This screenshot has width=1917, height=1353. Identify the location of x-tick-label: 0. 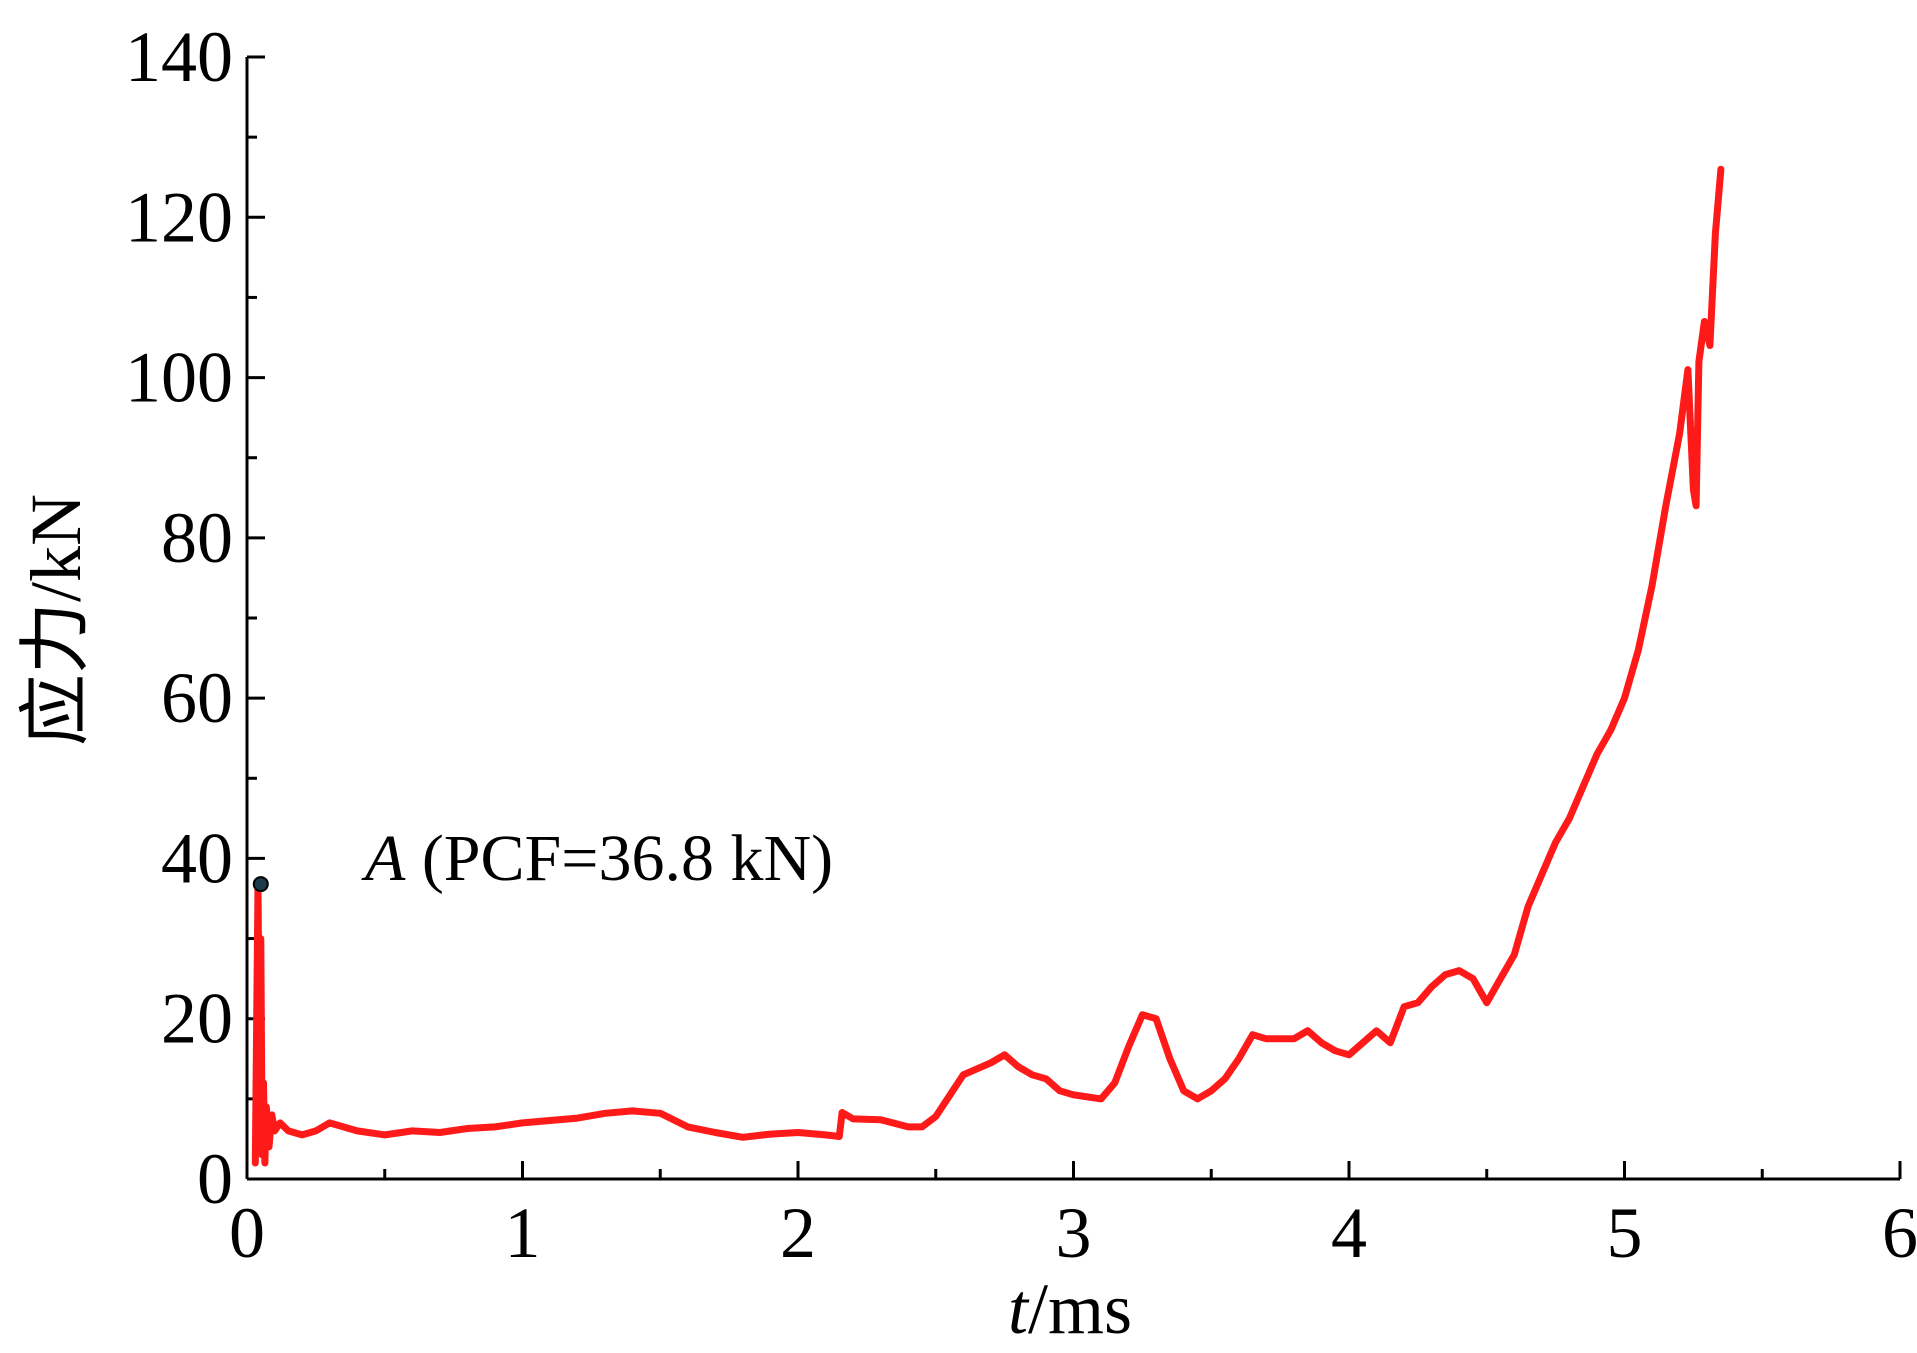
(247, 1233).